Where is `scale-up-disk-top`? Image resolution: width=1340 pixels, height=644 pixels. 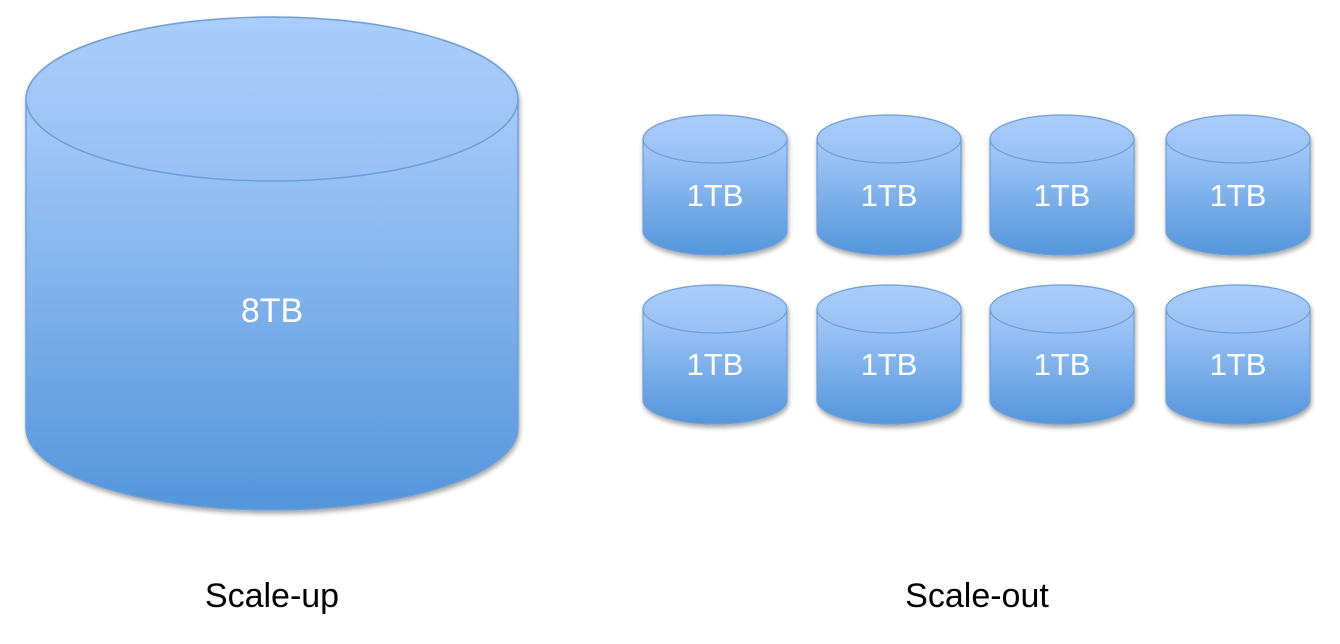 scale-up-disk-top is located at coordinates (272, 99).